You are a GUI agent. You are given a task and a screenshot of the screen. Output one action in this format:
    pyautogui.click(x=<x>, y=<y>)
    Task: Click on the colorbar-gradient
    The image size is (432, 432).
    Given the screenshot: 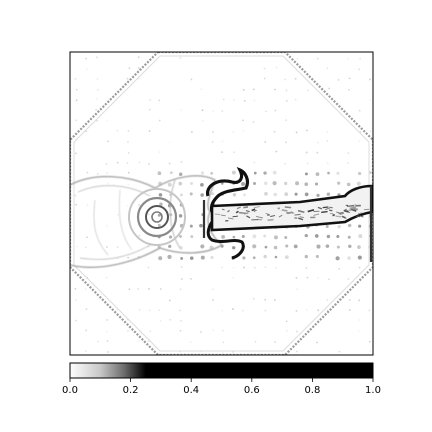 What is the action you would take?
    pyautogui.click(x=221, y=370)
    